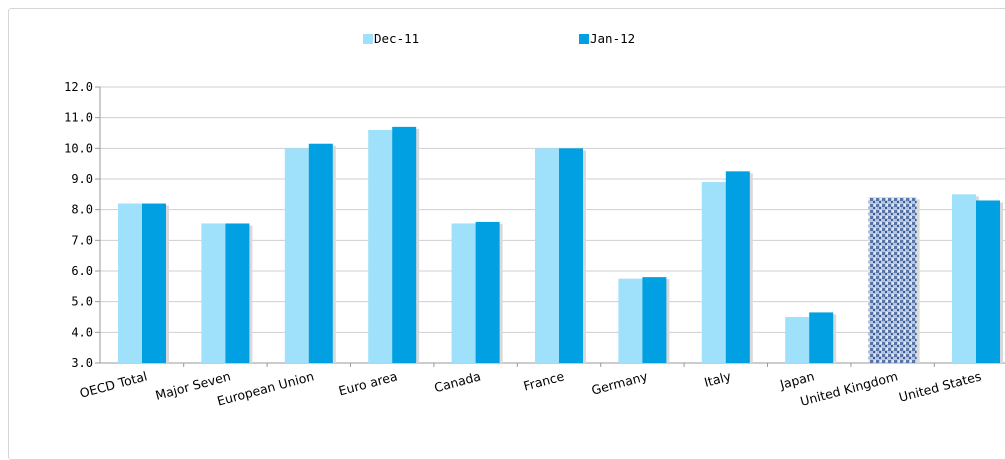  What do you see at coordinates (796, 380) in the screenshot?
I see `x-category-label: Japan` at bounding box center [796, 380].